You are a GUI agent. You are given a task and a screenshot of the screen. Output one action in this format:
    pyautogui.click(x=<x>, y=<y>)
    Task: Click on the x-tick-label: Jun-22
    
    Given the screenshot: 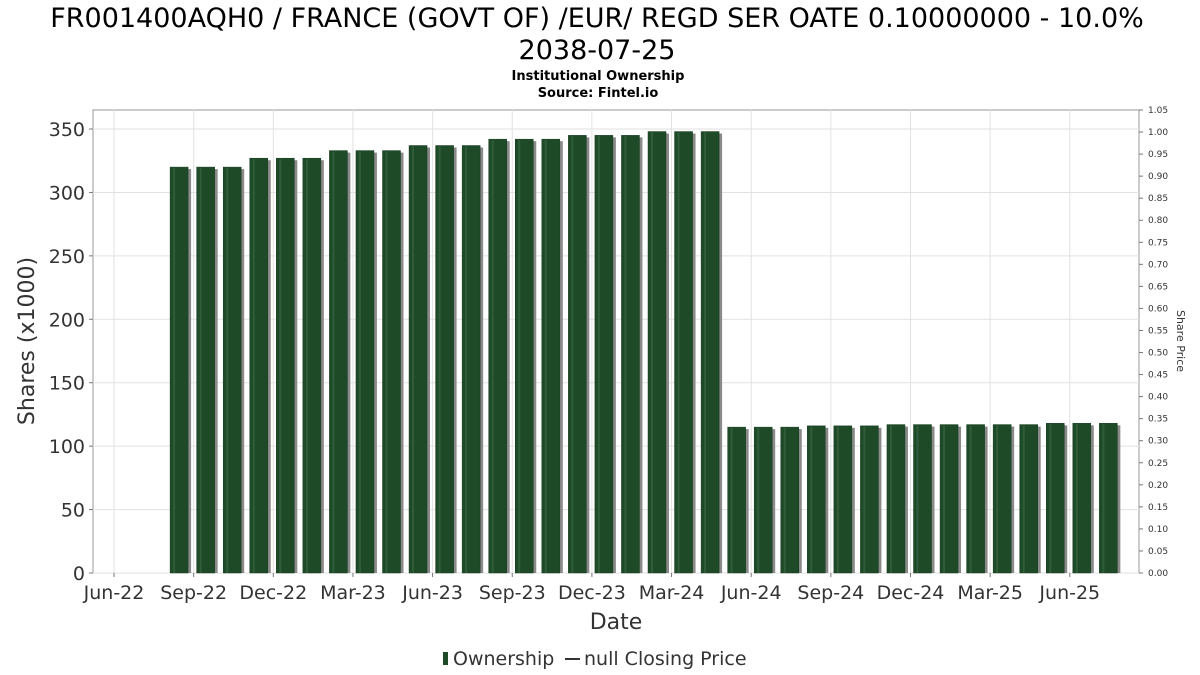 What is the action you would take?
    pyautogui.click(x=114, y=593)
    